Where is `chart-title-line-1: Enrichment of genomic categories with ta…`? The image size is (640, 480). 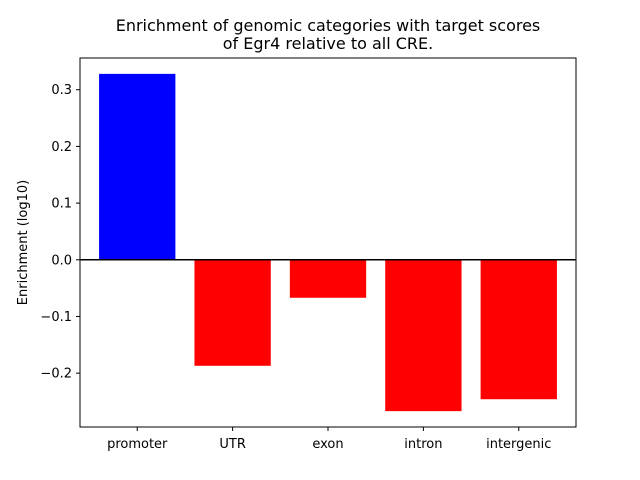 chart-title-line-1: Enrichment of genomic categories with ta… is located at coordinates (328, 25).